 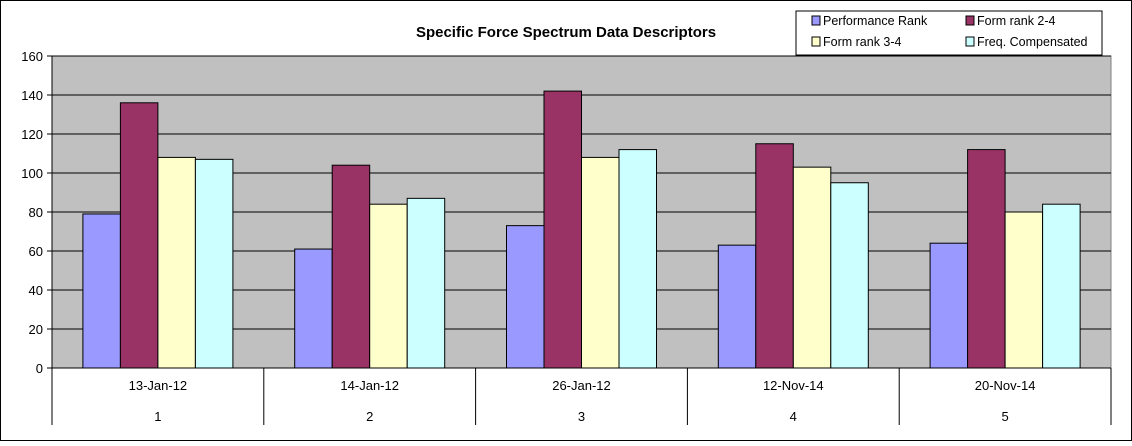 I want to click on legend-label: Form rank 2-4, so click(x=1016, y=21).